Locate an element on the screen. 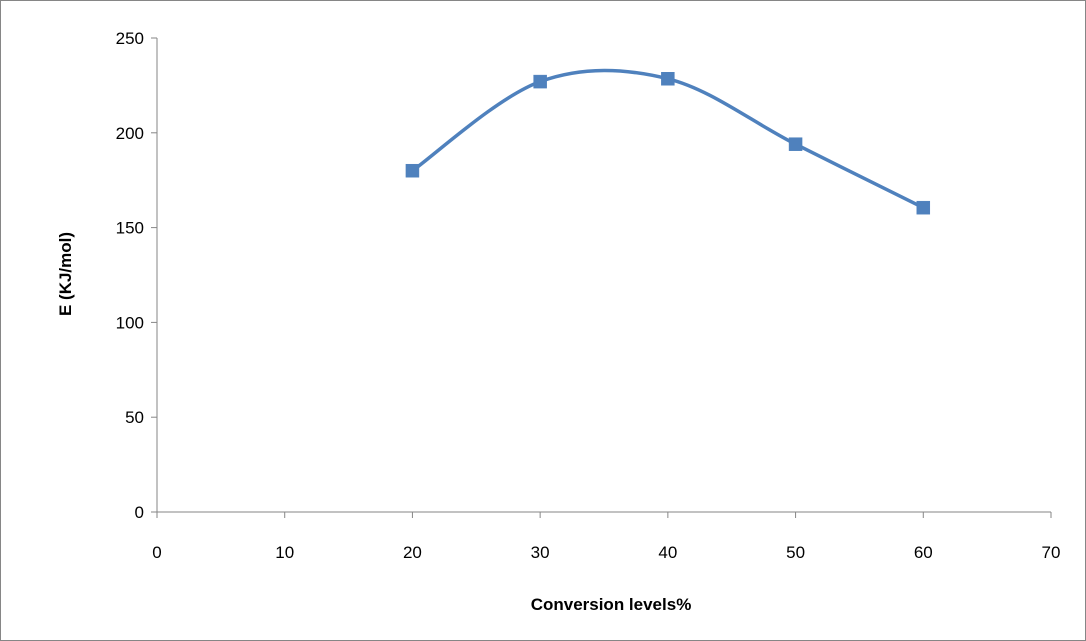 The width and height of the screenshot is (1086, 641). y-tick-label: 50 is located at coordinates (134, 417).